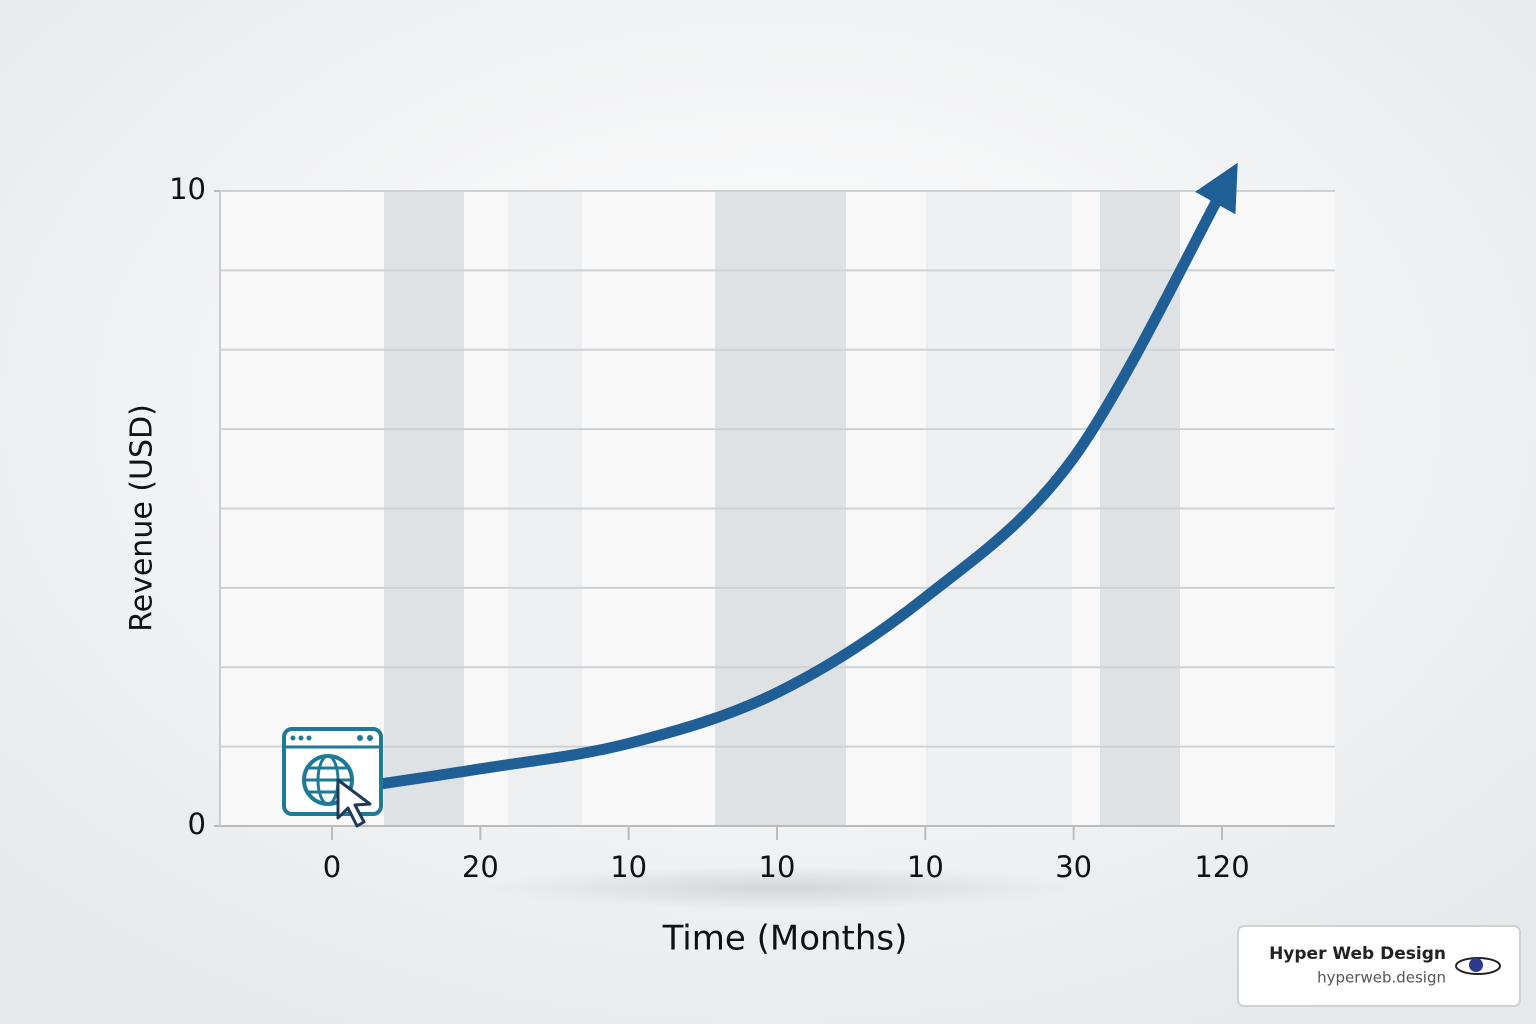 The image size is (1536, 1024). I want to click on x-tick-label: 20, so click(480, 867).